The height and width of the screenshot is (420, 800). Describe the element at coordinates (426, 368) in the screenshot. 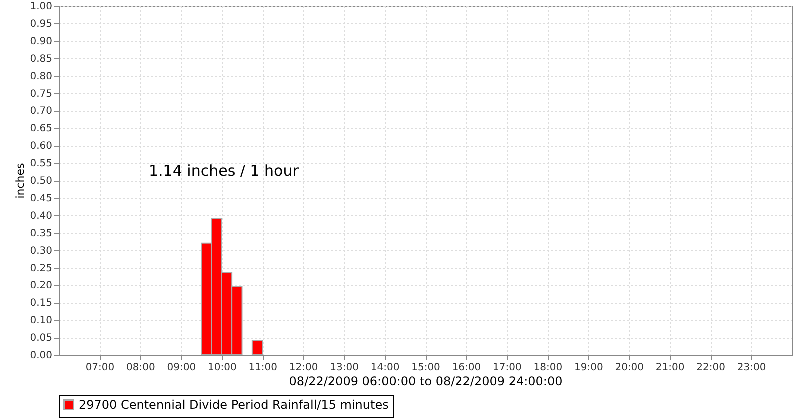

I see `x-tick-label: 15:00` at that location.